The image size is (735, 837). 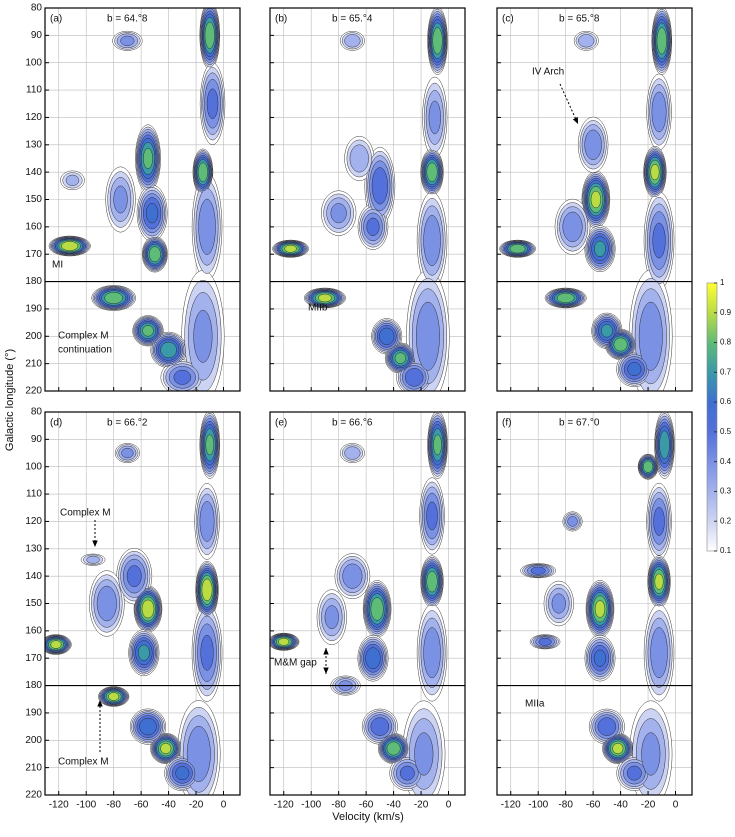 I want to click on panel-title: b = 65.°4, so click(x=352, y=19).